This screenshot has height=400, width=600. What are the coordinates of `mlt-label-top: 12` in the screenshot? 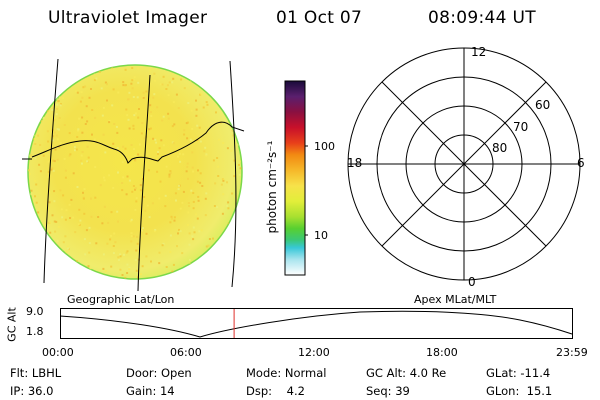 It's located at (479, 52).